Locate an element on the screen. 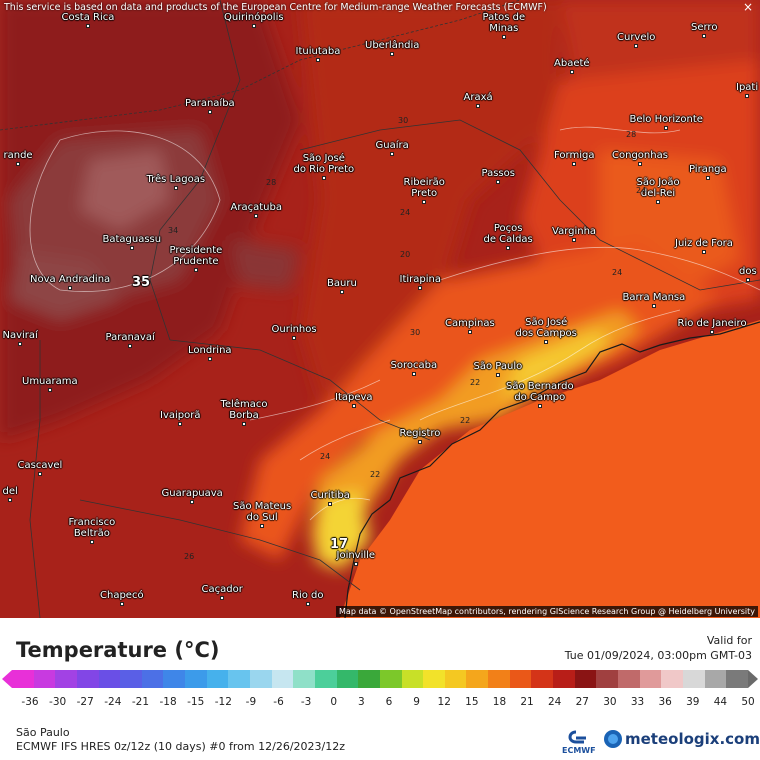 Image resolution: width=760 pixels, height=760 pixels. city-label: Presidente Prudente is located at coordinates (196, 256).